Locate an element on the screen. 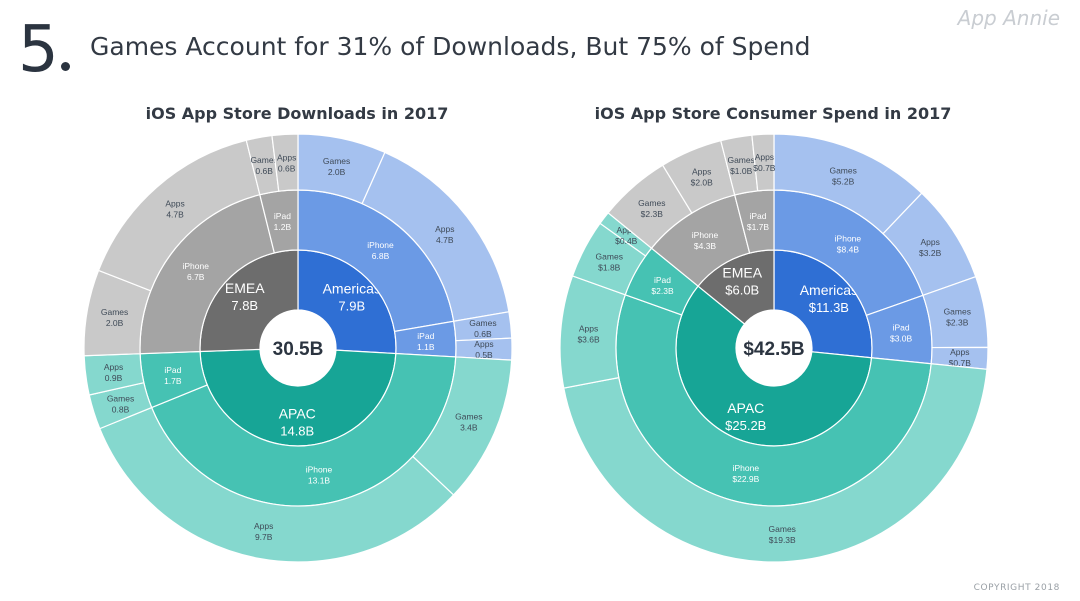  spend-emea-ipad-label-value: $1.7B is located at coordinates (758, 227).